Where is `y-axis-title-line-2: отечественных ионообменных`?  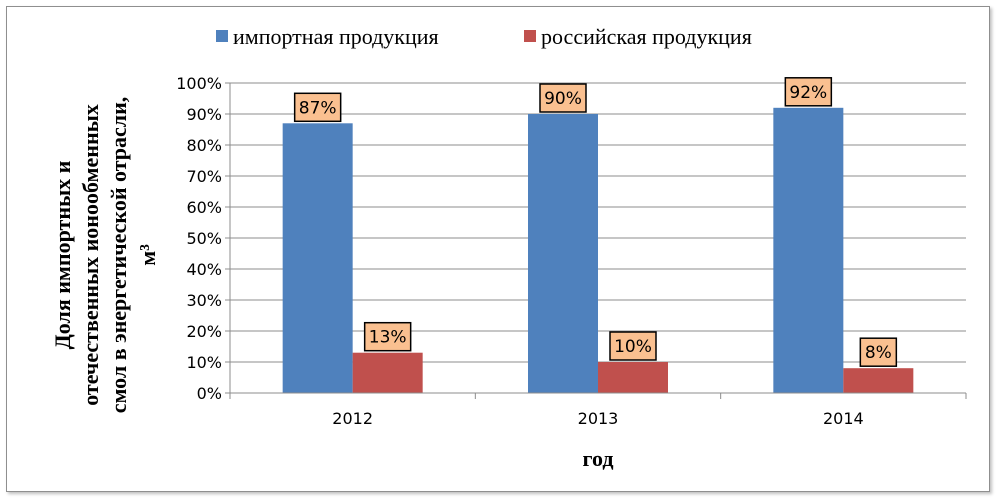
y-axis-title-line-2: отечественных ионообменных is located at coordinates (90, 255).